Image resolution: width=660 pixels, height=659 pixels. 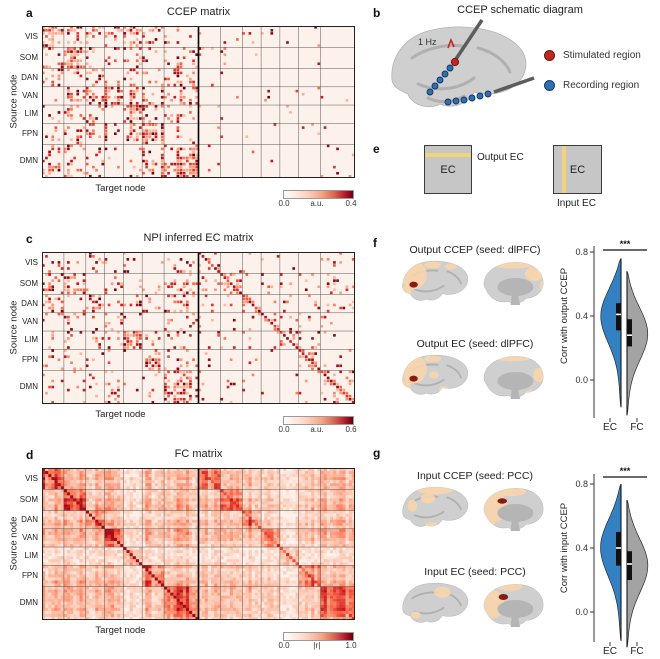 What do you see at coordinates (581, 252) in the screenshot?
I see `y-tick-label: 0.8` at bounding box center [581, 252].